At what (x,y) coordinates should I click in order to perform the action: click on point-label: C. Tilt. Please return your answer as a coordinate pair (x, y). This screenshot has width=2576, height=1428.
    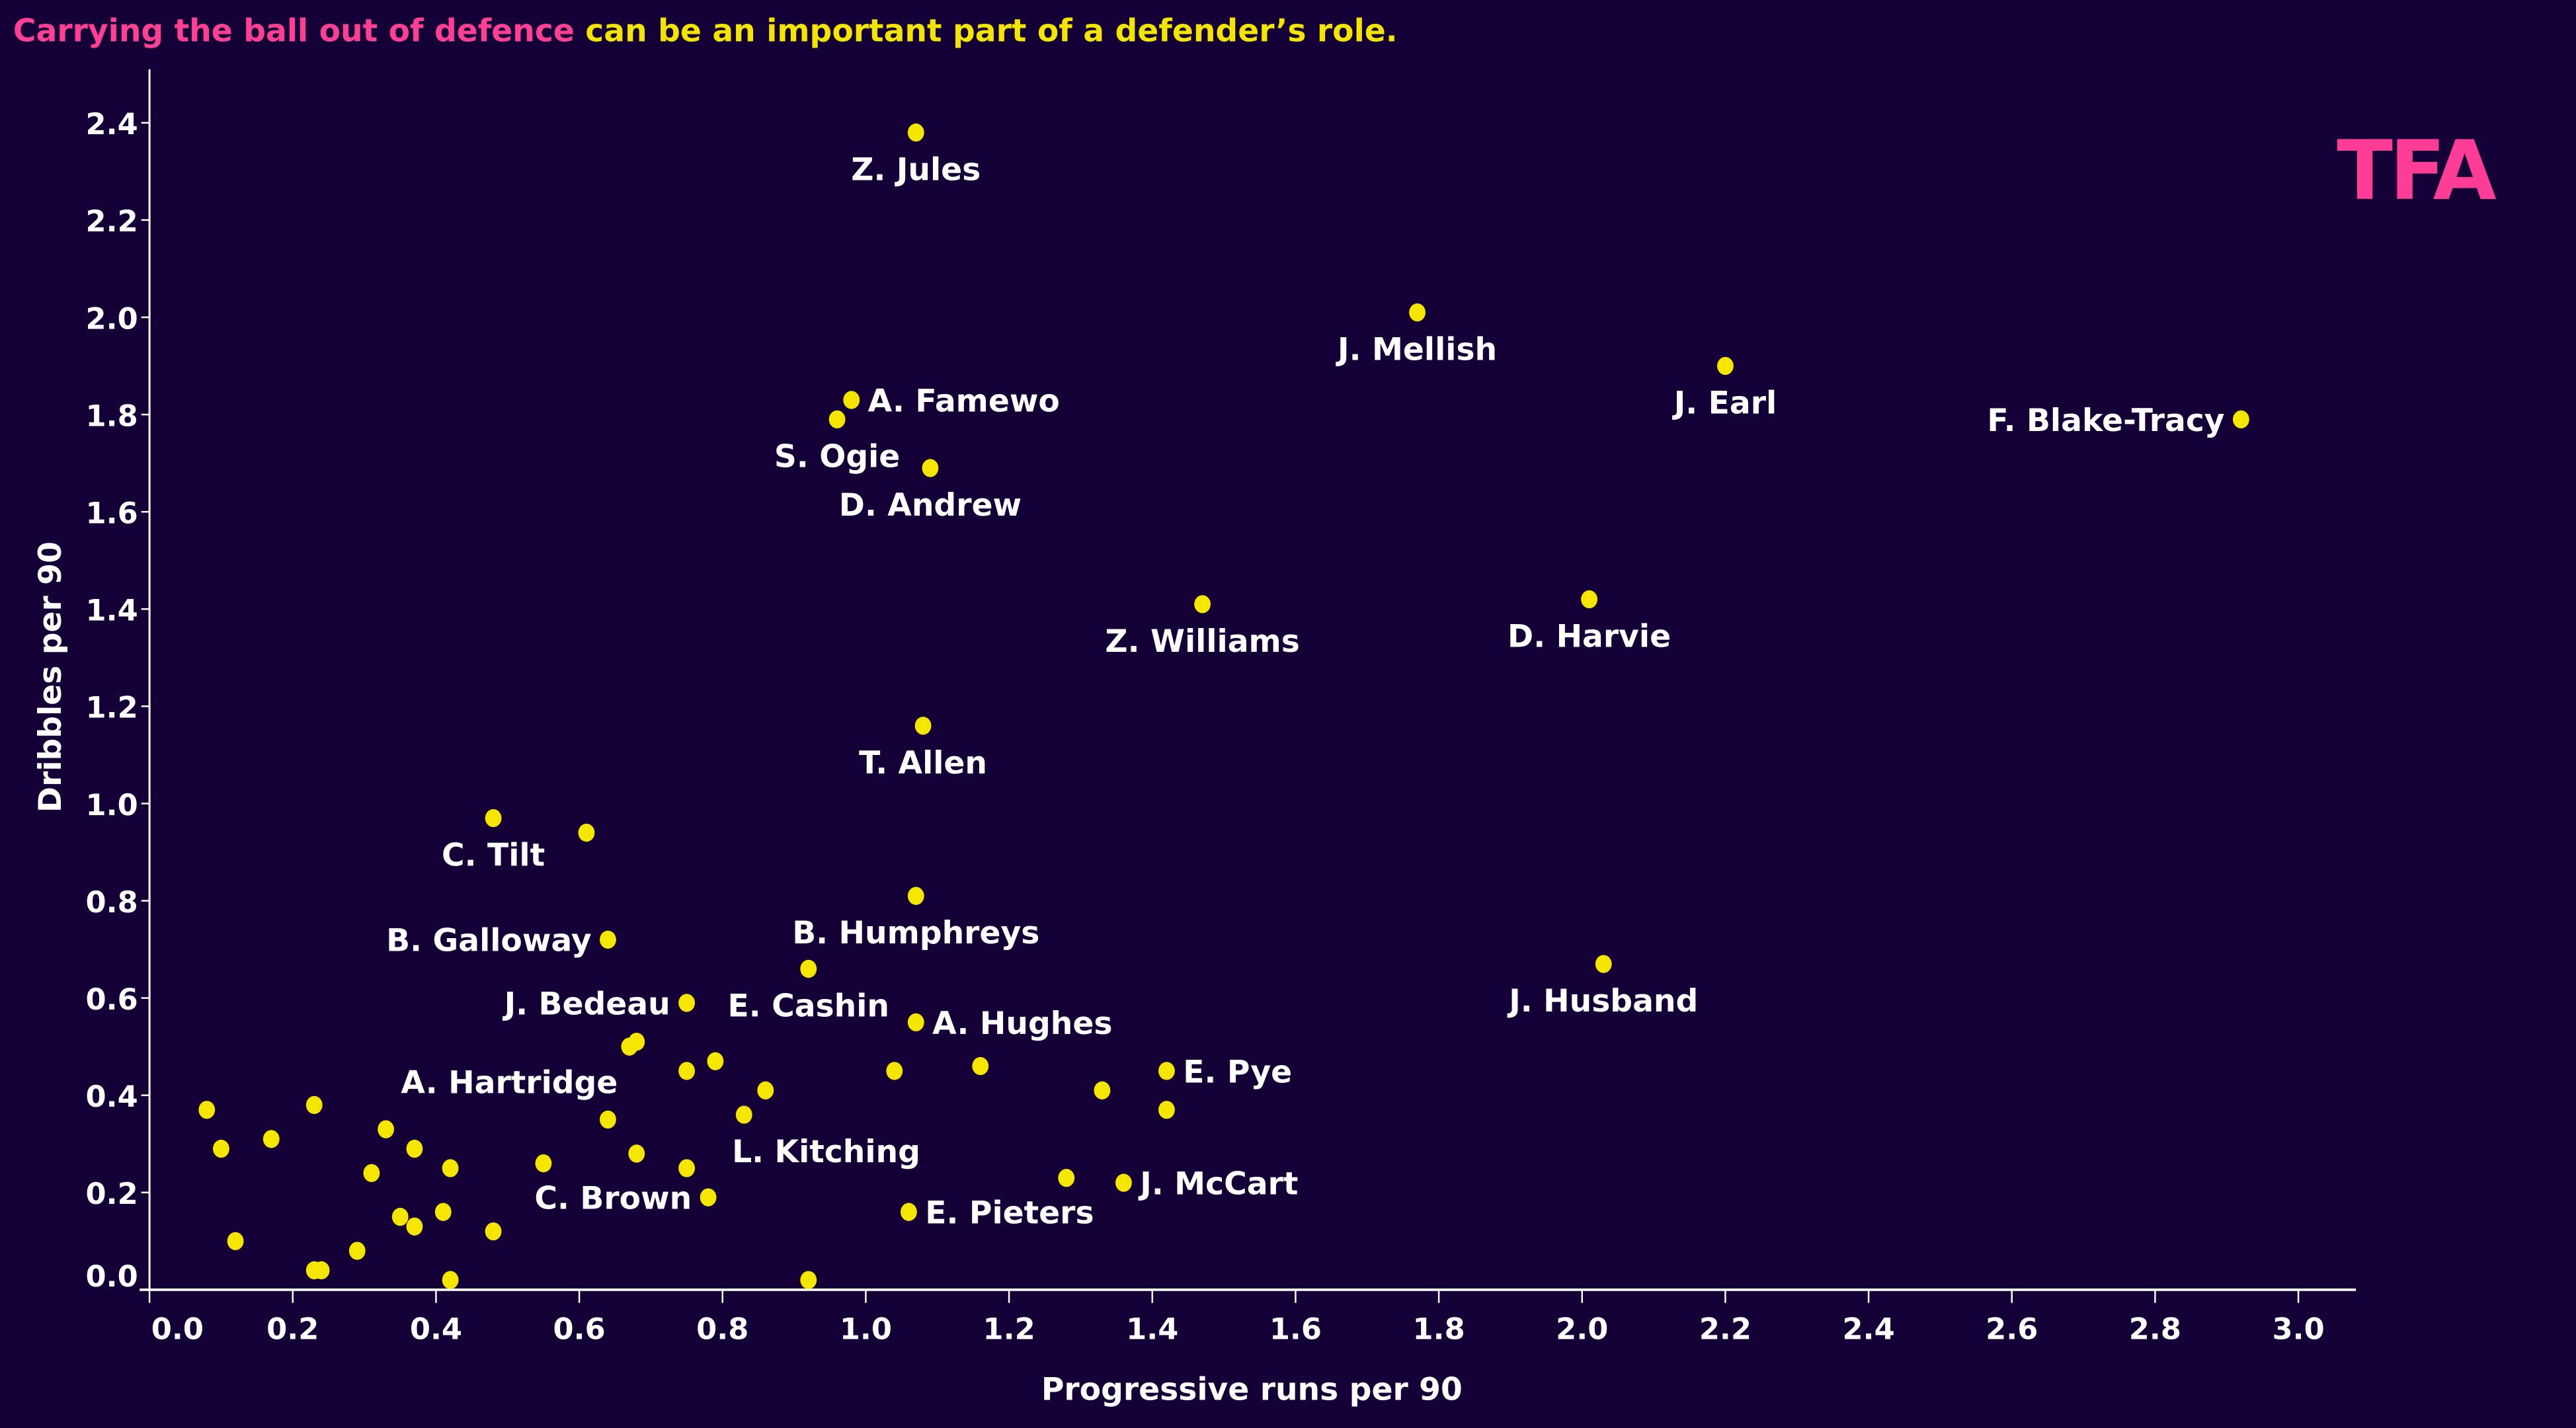
    Looking at the image, I should click on (494, 856).